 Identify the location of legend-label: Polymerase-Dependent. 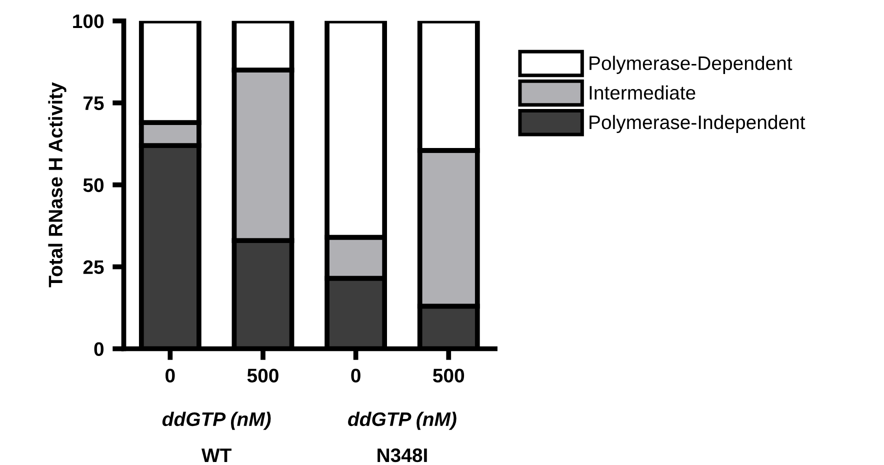
(691, 65).